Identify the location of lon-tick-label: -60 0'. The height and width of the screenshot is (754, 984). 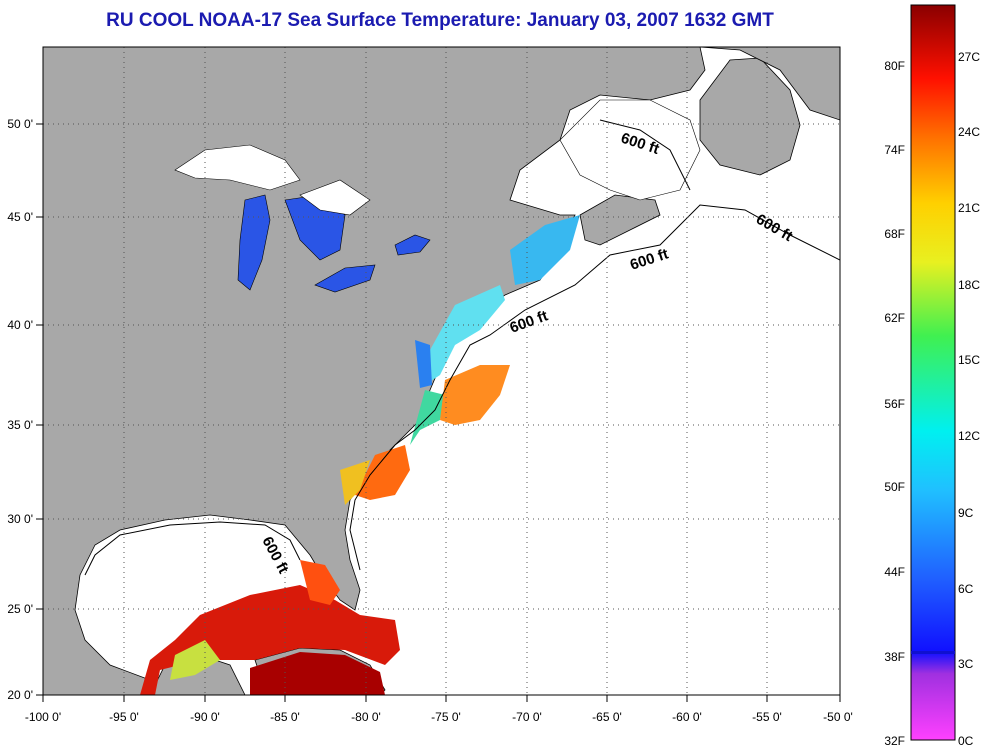
(687, 717).